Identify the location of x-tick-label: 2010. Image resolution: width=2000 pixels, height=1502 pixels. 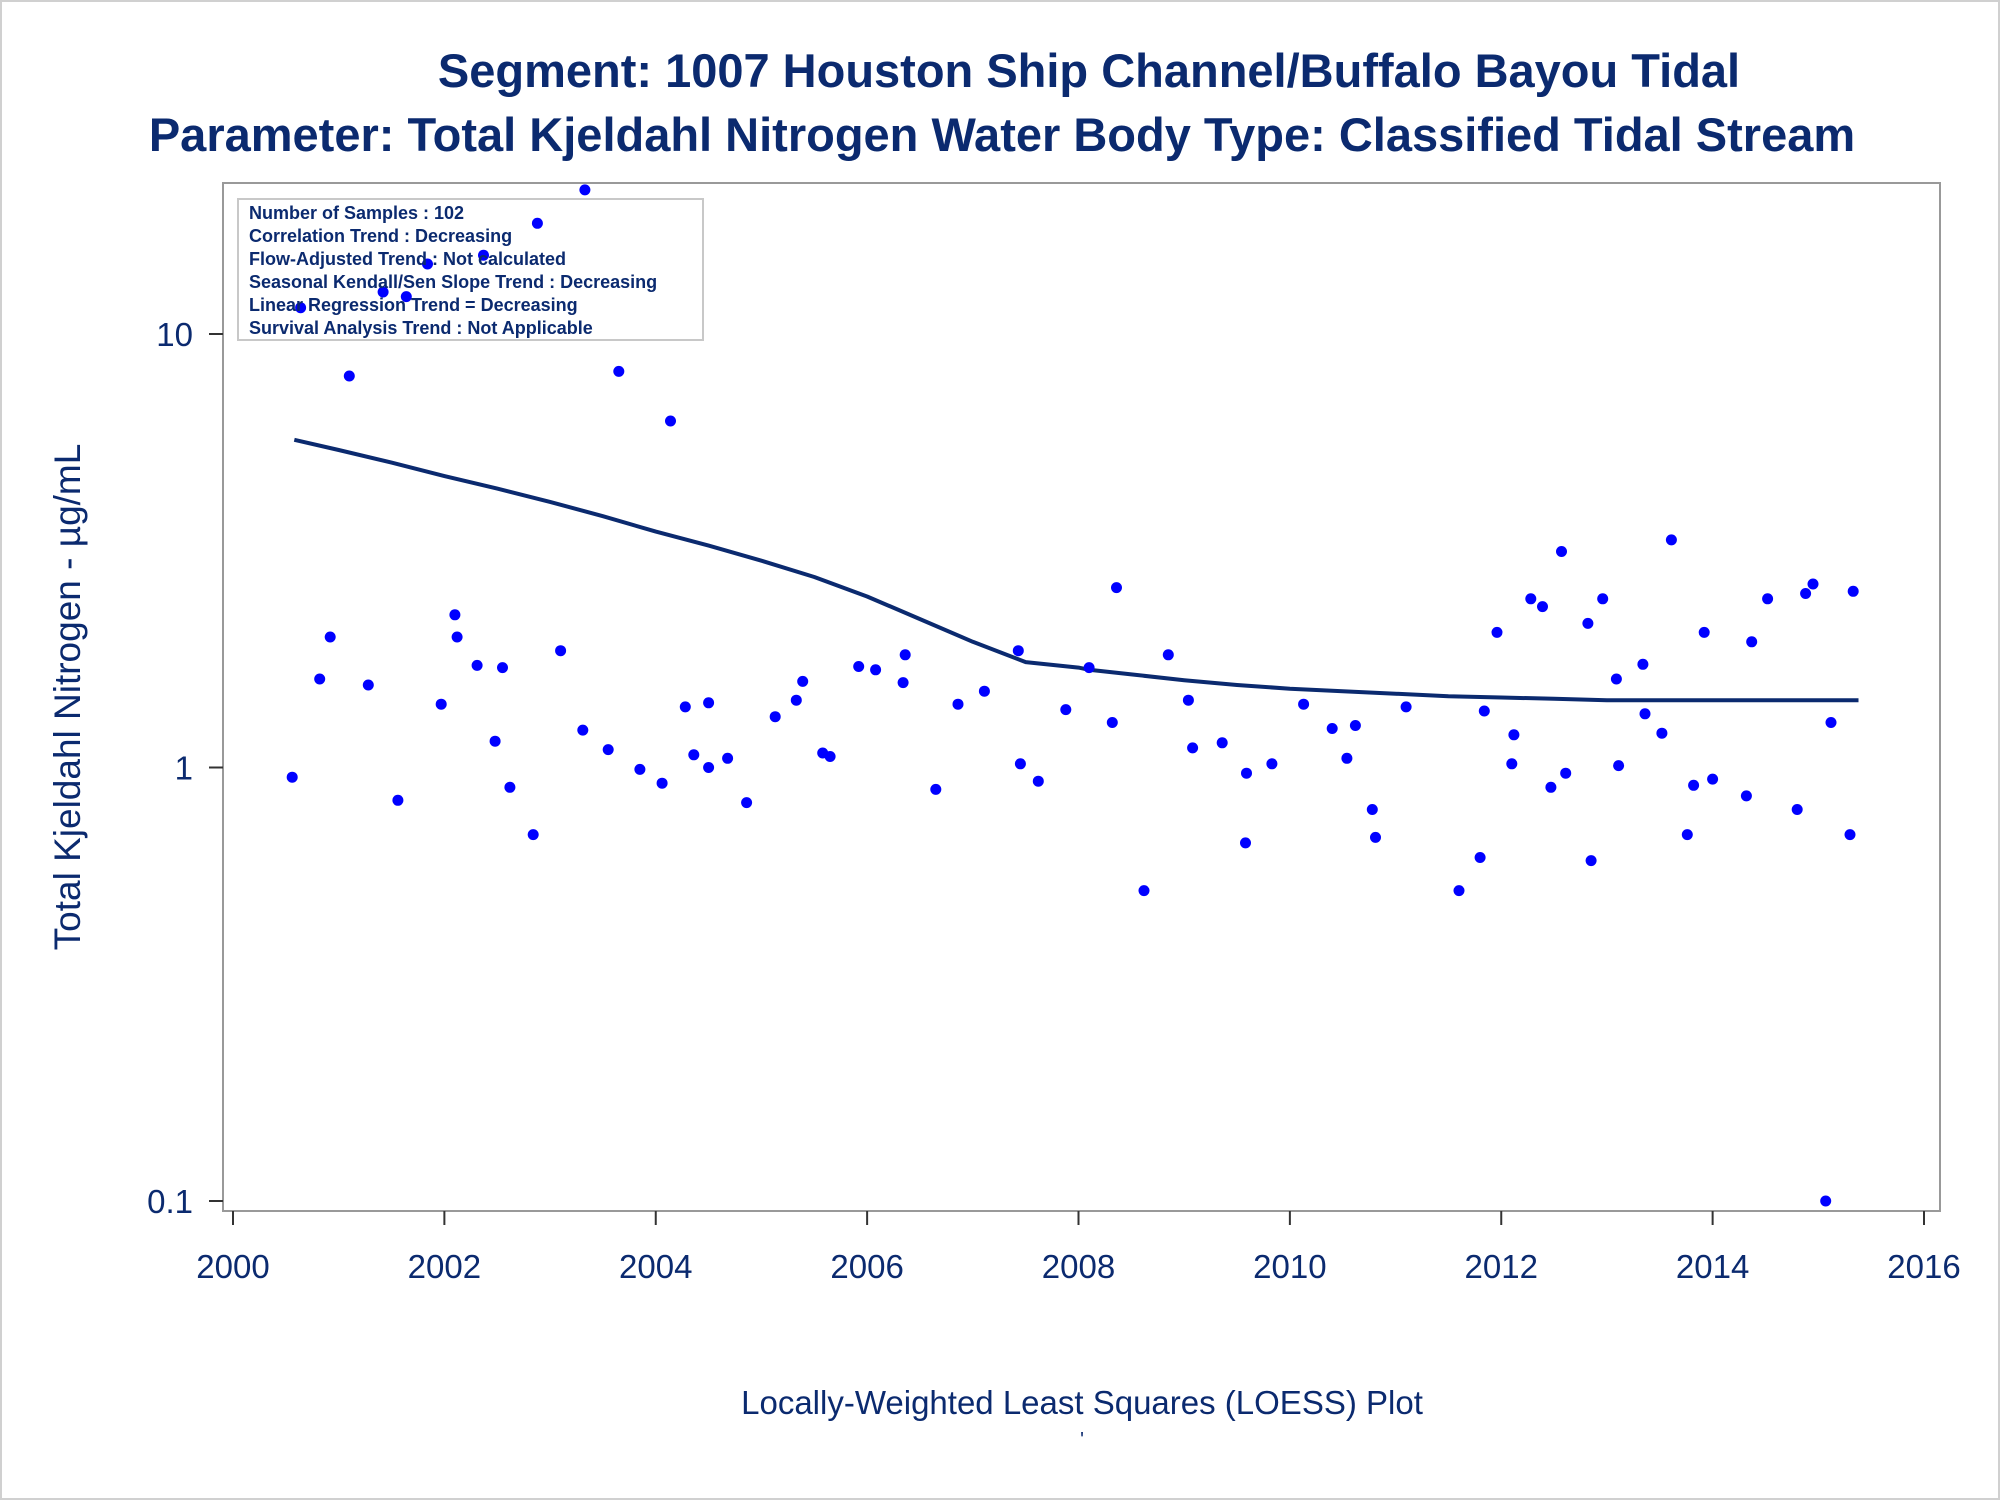
(1289, 1266).